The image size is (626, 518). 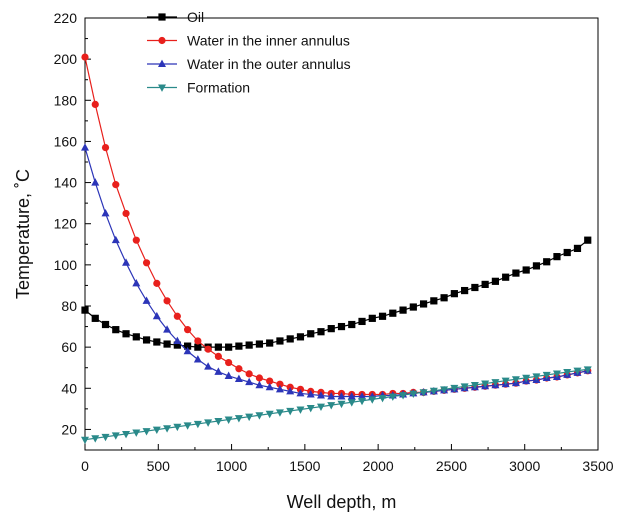 What do you see at coordinates (69, 429) in the screenshot?
I see `y-tick-label: 20` at bounding box center [69, 429].